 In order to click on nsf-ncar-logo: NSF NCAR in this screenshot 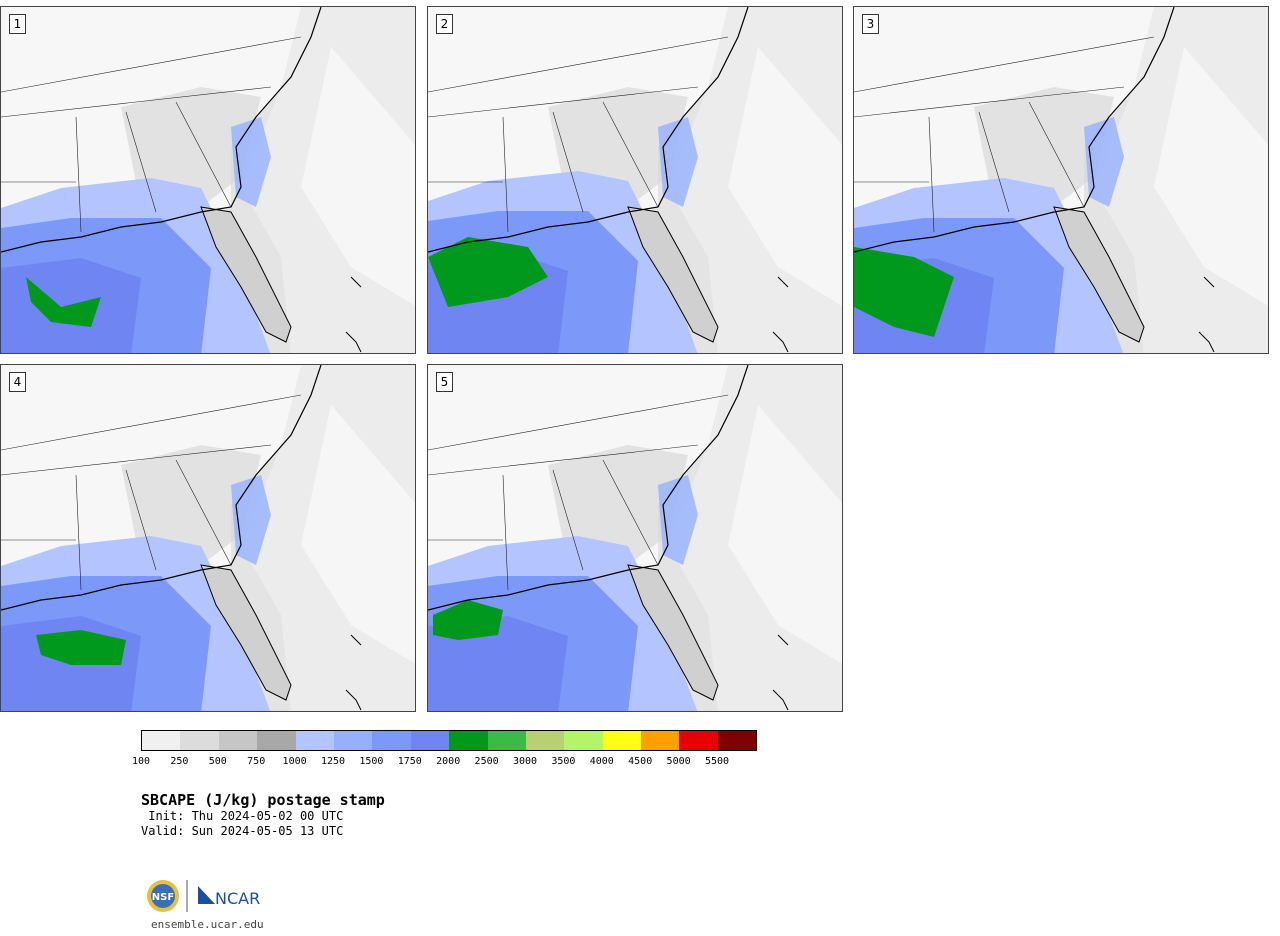, I will do `click(210, 897)`.